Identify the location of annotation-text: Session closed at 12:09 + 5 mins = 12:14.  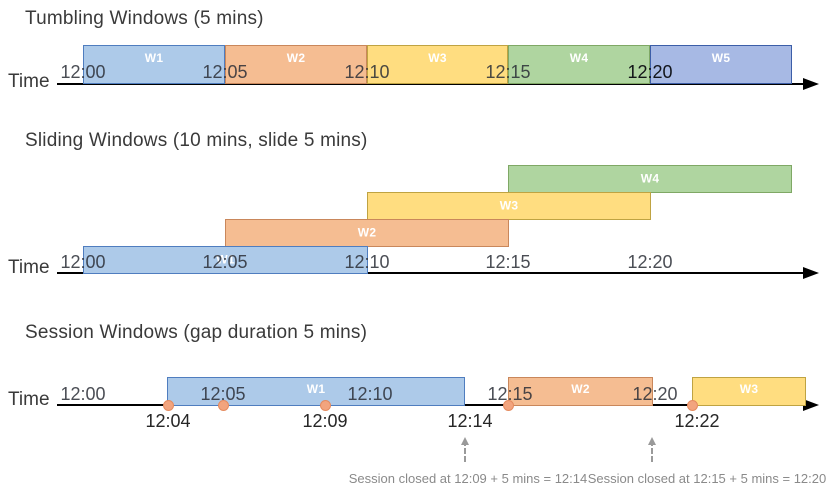
(468, 478).